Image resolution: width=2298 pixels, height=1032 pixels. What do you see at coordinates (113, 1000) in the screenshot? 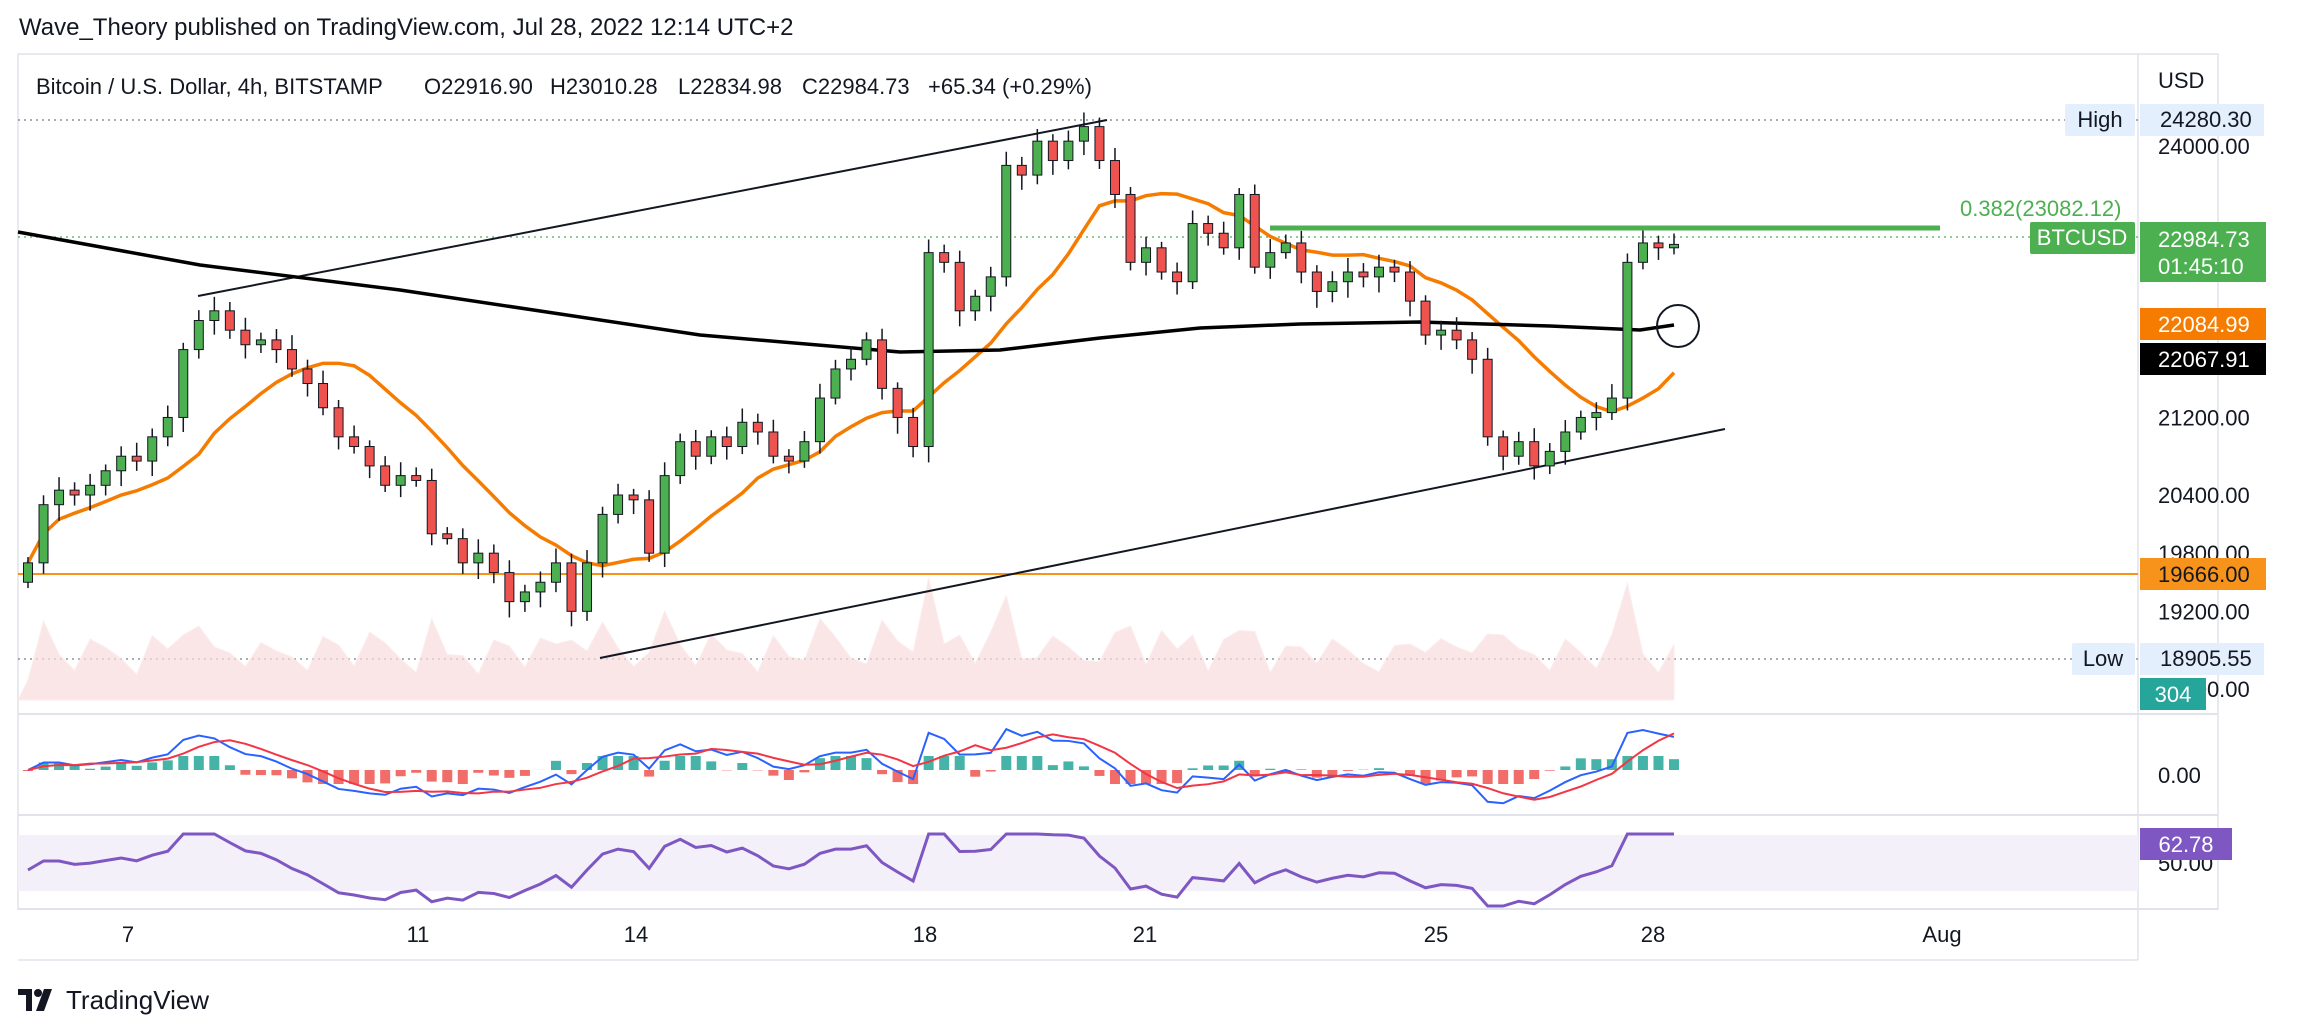
I see `tradingview-logo: TradingView` at bounding box center [113, 1000].